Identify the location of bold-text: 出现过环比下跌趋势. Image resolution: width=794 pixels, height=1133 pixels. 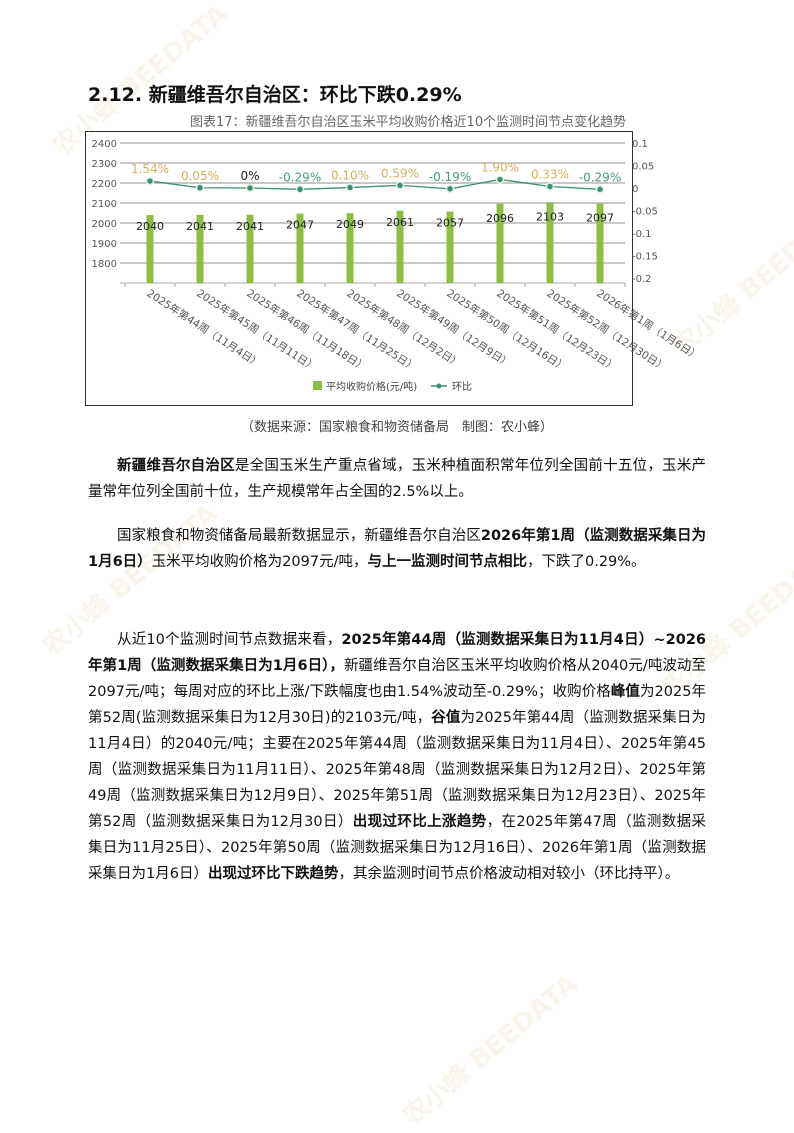
(273, 874).